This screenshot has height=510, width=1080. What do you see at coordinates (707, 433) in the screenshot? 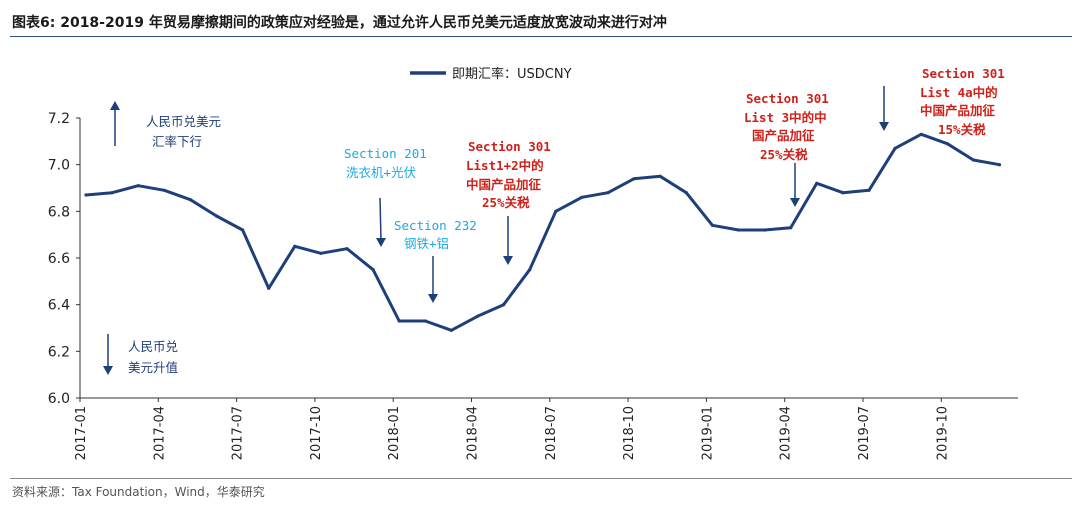
I see `x-tick-label: 2019-01` at bounding box center [707, 433].